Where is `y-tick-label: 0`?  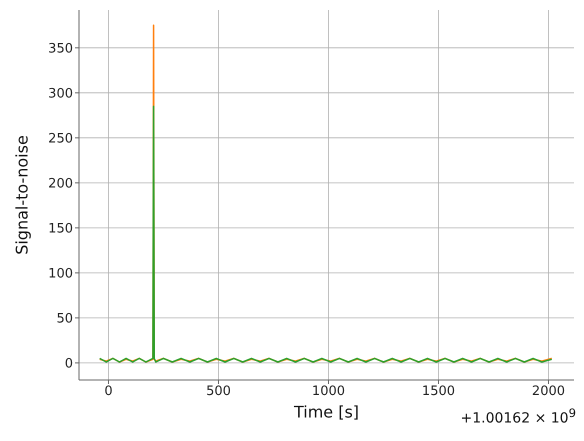
y-tick-label: 0 is located at coordinates (68, 364).